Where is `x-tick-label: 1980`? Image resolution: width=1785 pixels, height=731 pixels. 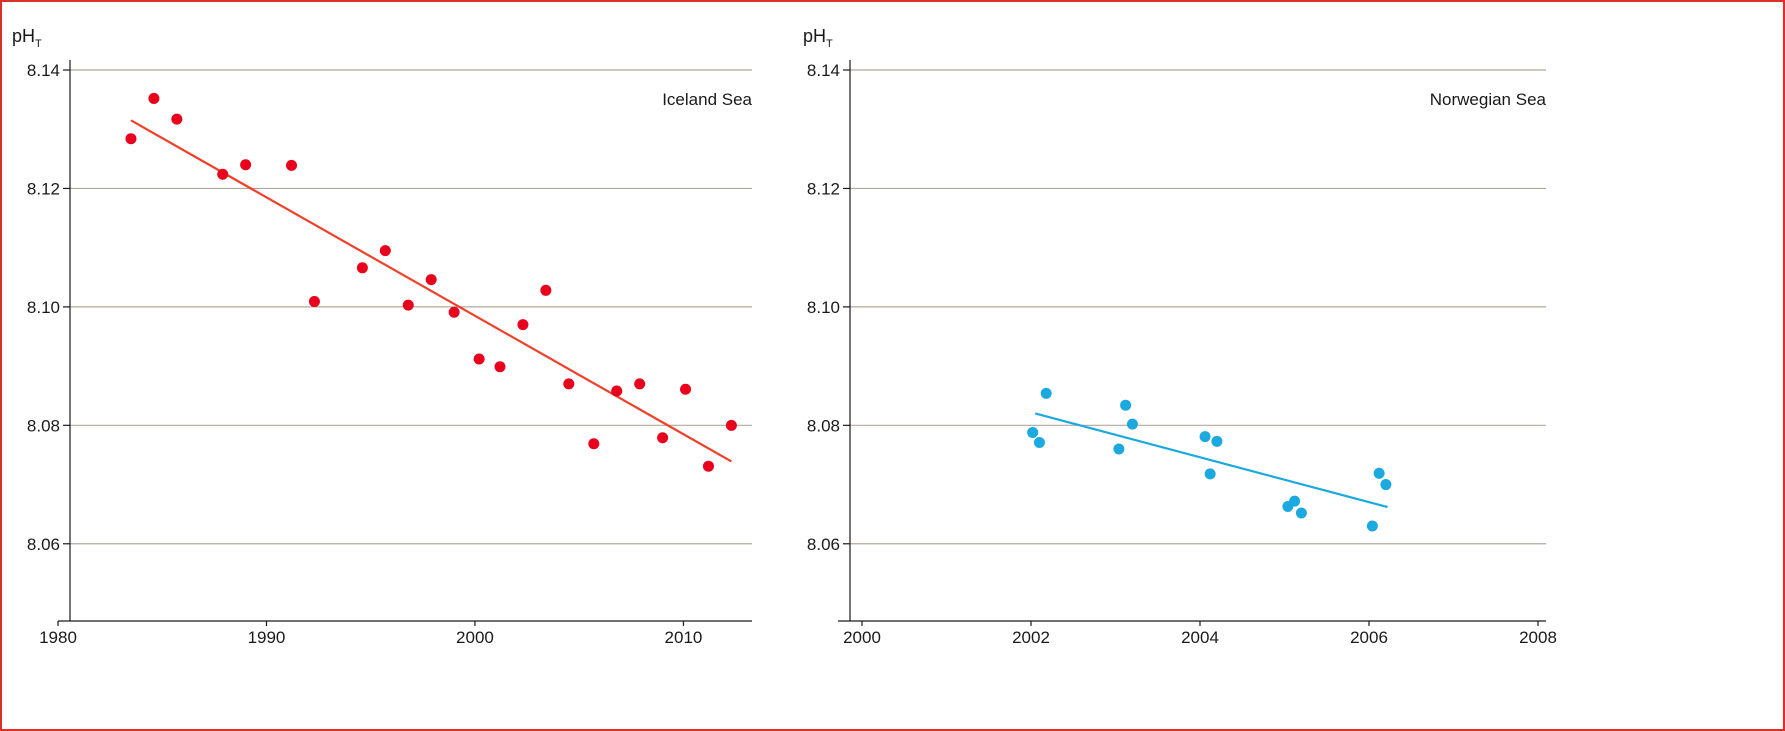 x-tick-label: 1980 is located at coordinates (58, 637).